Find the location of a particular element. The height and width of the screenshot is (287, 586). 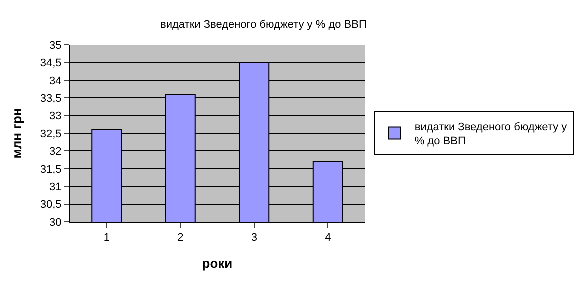

y-tick-label: 34 is located at coordinates (56, 81).